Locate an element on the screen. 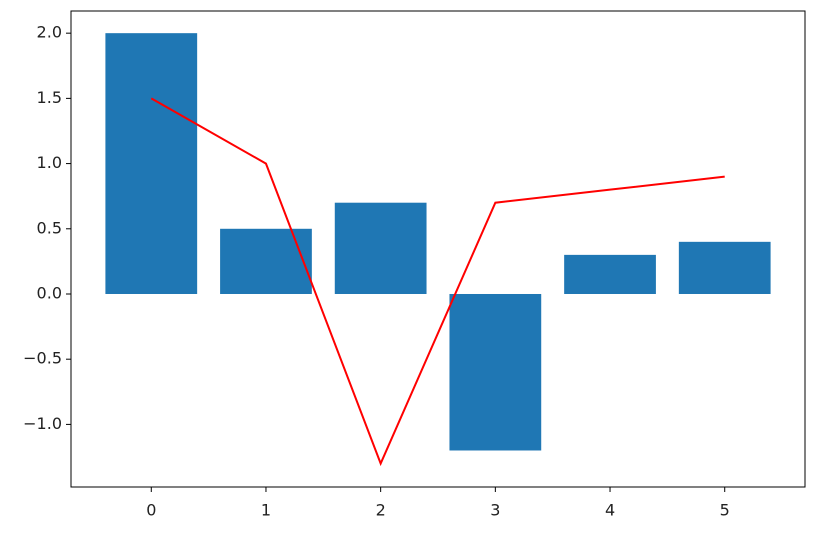  x-tick-label: 3 is located at coordinates (495, 510).